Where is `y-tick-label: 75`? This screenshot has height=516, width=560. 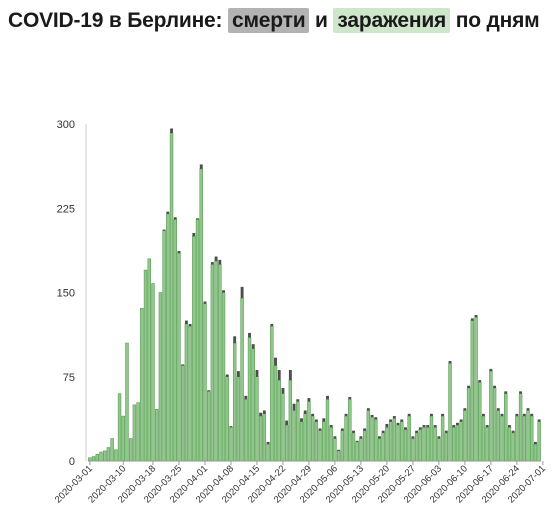 y-tick-label: 75 is located at coordinates (69, 378).